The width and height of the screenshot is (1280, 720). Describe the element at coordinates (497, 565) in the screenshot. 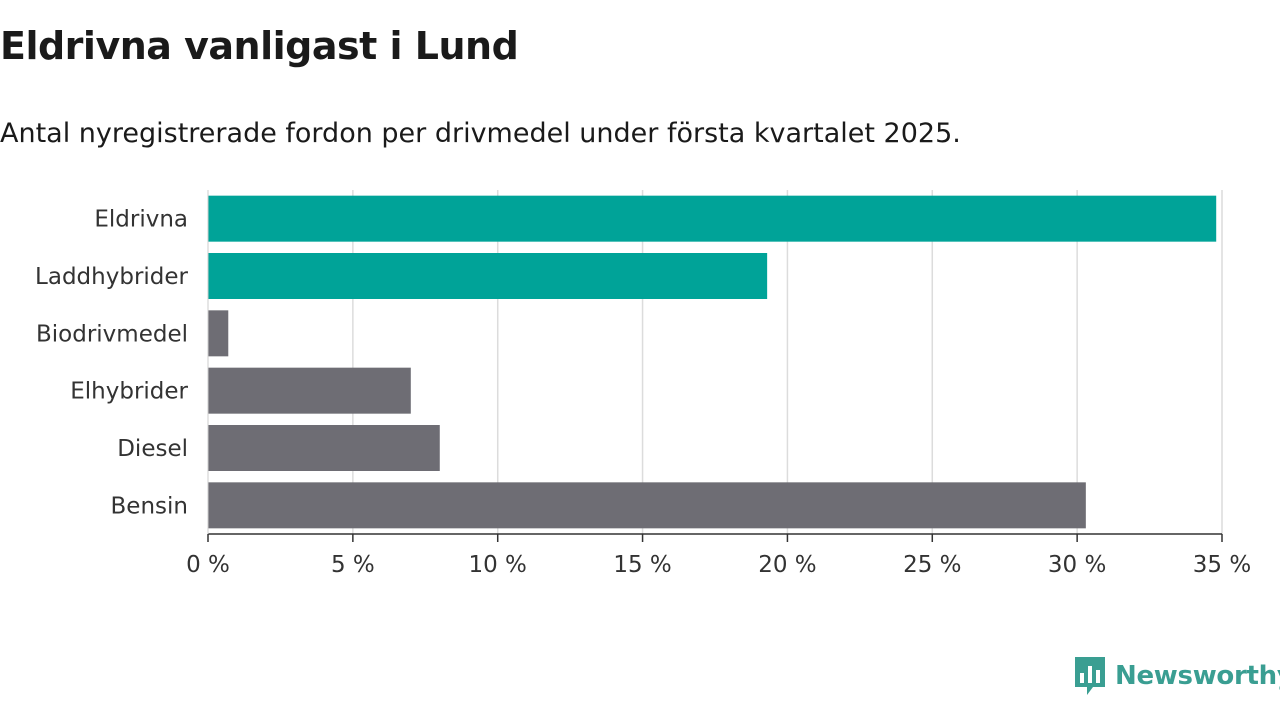

I see `x-tick-label: 10 %` at that location.